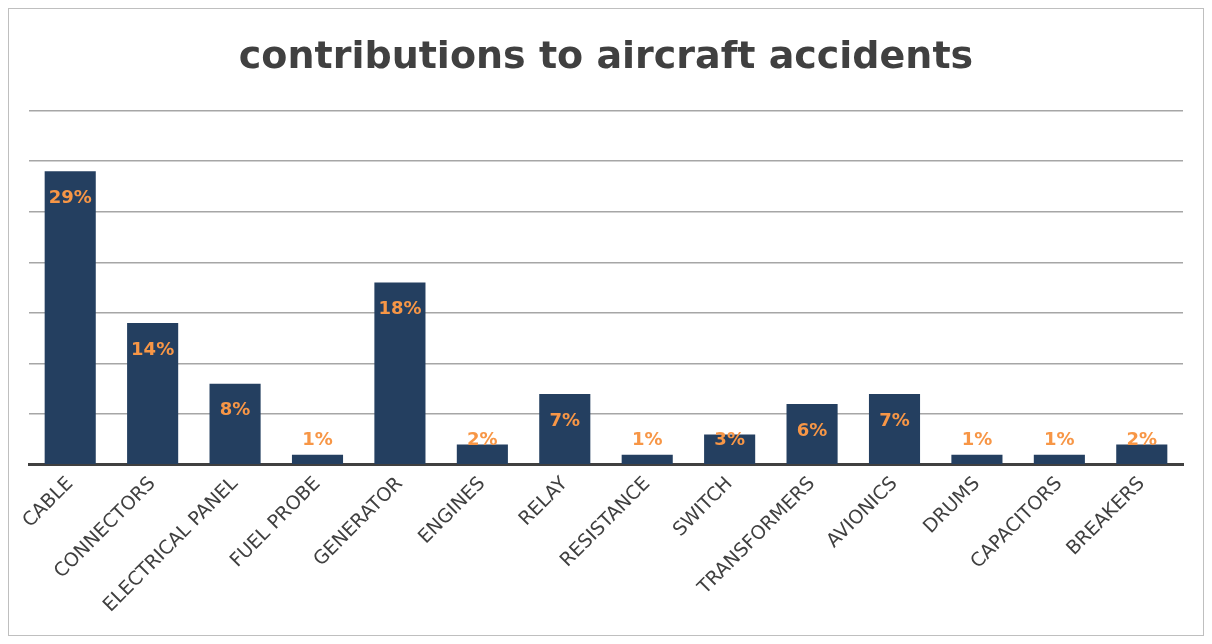 Image resolution: width=1212 pixels, height=644 pixels. What do you see at coordinates (70, 196) in the screenshot?
I see `data-label: 29%` at bounding box center [70, 196].